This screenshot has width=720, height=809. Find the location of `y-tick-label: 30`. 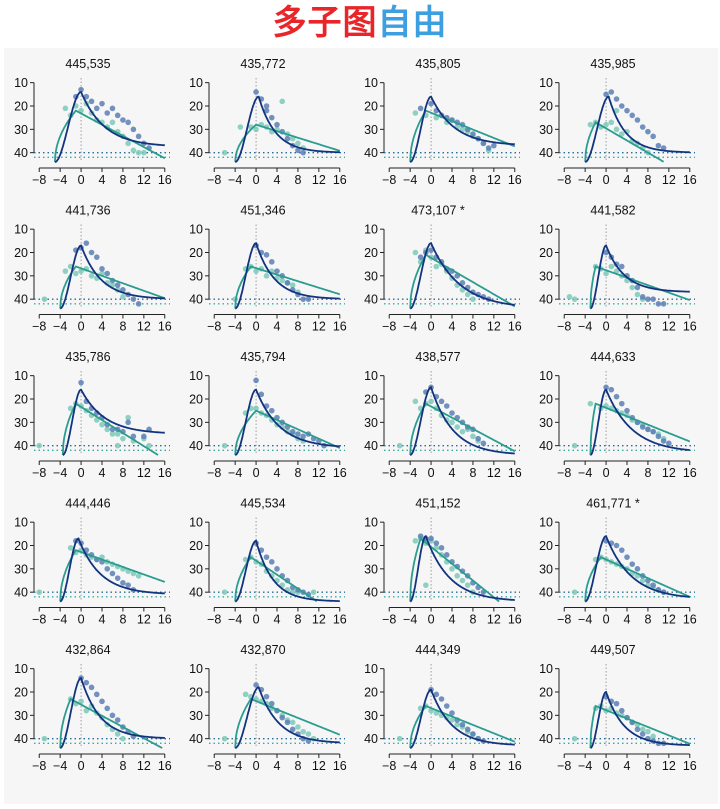

y-tick-label: 30 is located at coordinates (196, 569).